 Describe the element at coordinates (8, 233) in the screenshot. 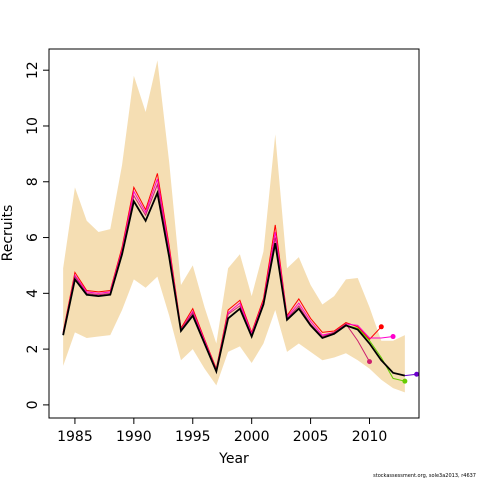

I see `y-axis-label: Recruits` at that location.